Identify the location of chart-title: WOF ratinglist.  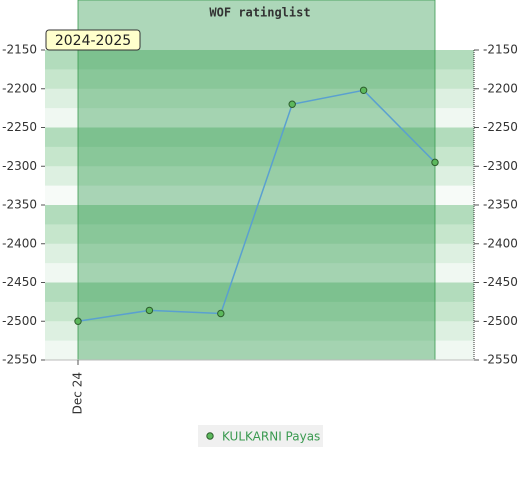
(259, 13).